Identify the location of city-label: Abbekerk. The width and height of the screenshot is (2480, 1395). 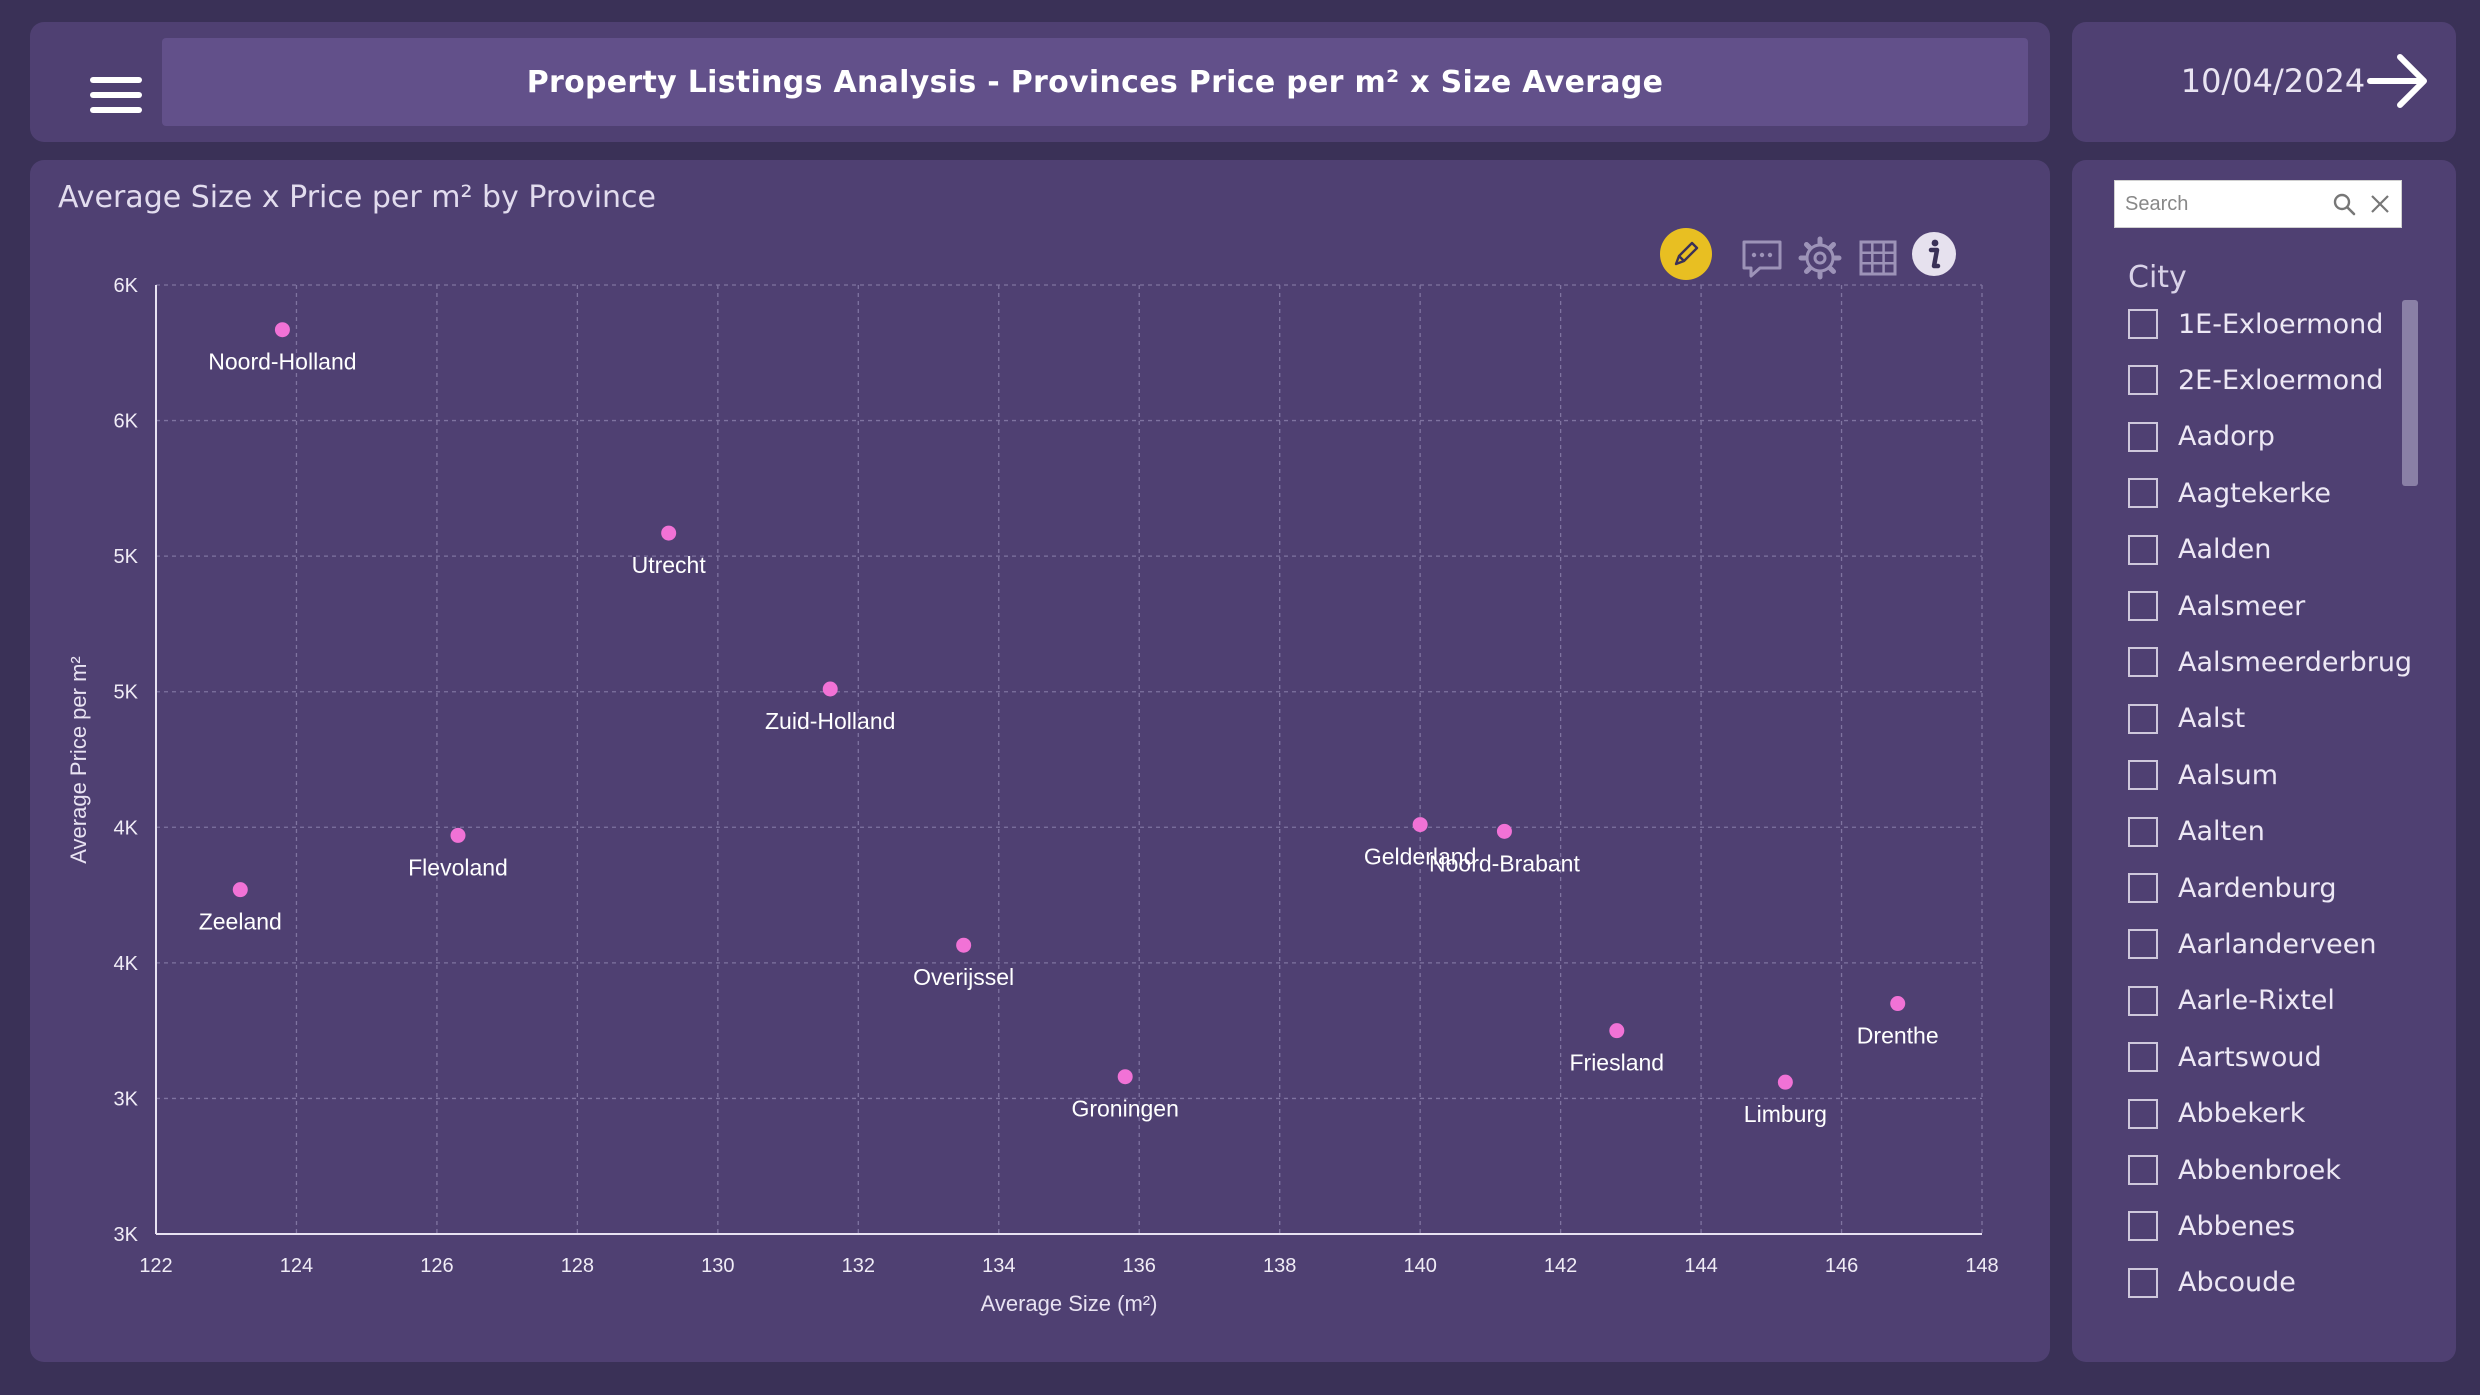
(2242, 1114).